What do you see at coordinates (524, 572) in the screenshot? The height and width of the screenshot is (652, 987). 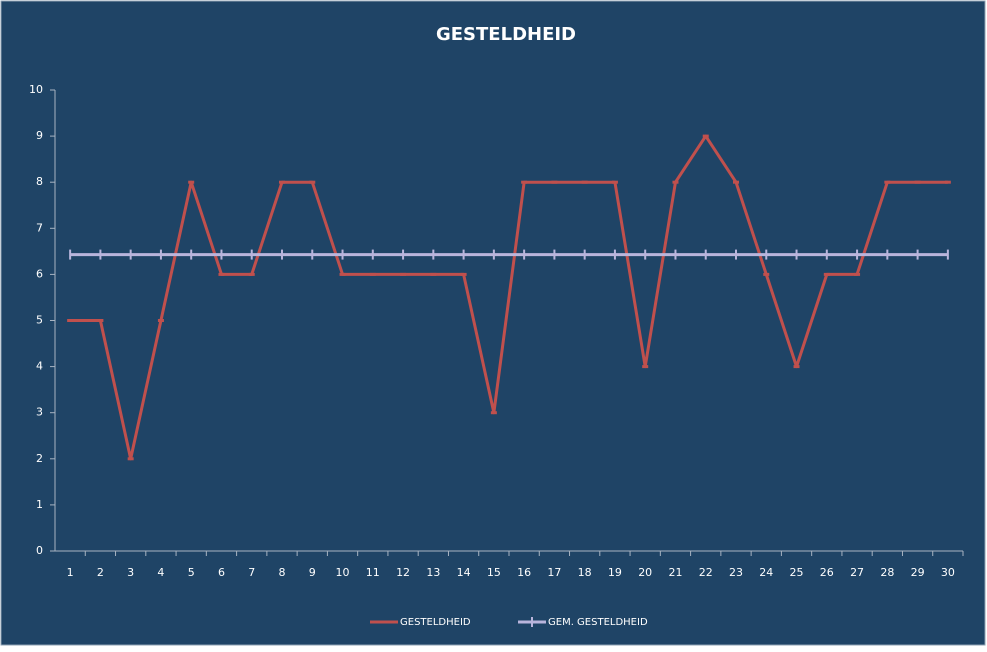 I see `x-tick-label: 16` at bounding box center [524, 572].